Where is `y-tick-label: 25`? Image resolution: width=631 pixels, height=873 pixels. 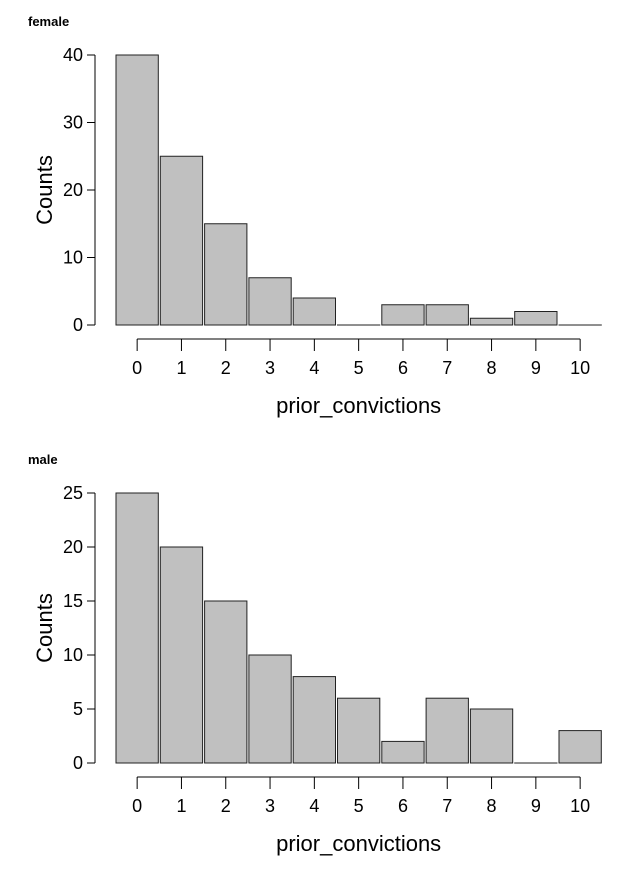 y-tick-label: 25 is located at coordinates (73, 493).